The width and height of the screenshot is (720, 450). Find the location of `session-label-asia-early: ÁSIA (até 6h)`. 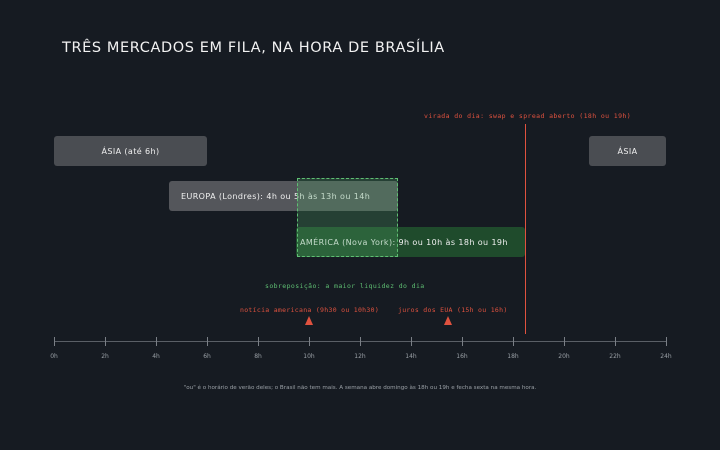

session-label-asia-early: ÁSIA (até 6h) is located at coordinates (130, 151).